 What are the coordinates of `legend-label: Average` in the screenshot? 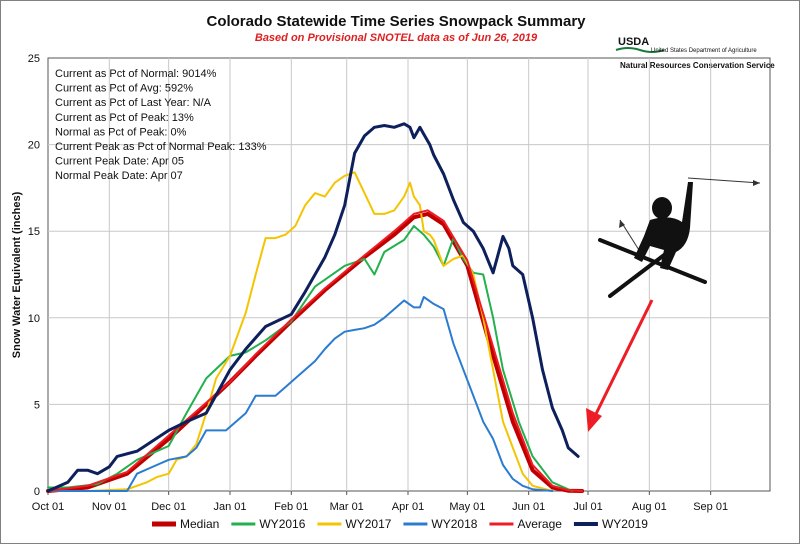 It's located at (539, 524).